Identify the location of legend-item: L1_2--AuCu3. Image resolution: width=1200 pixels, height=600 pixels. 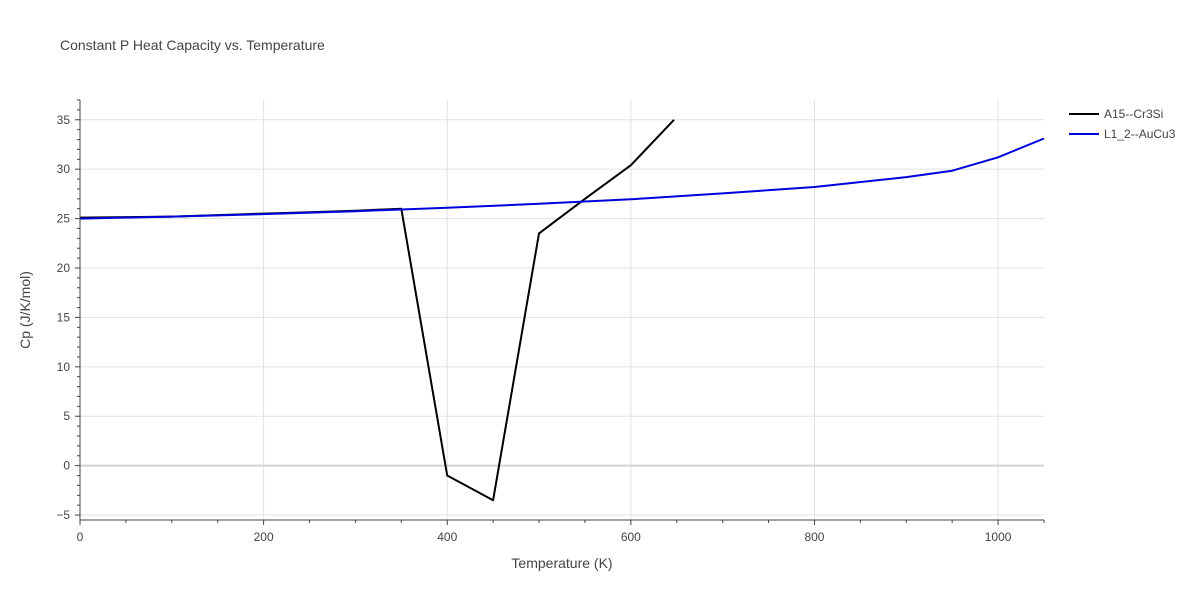
(1122, 134).